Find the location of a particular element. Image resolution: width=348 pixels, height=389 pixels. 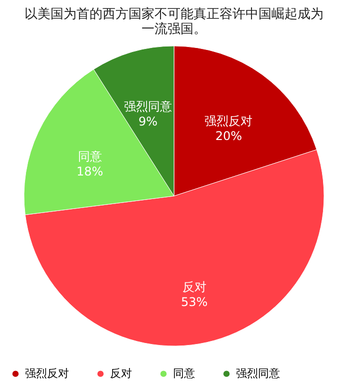

data-label: 9% is located at coordinates (148, 121).